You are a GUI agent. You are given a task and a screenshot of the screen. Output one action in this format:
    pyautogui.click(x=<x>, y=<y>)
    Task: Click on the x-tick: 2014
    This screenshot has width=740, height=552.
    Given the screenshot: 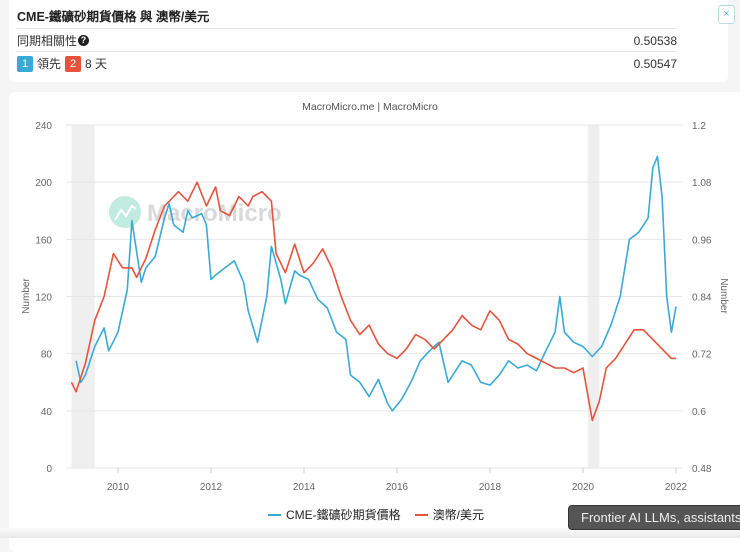 What is the action you would take?
    pyautogui.click(x=304, y=487)
    